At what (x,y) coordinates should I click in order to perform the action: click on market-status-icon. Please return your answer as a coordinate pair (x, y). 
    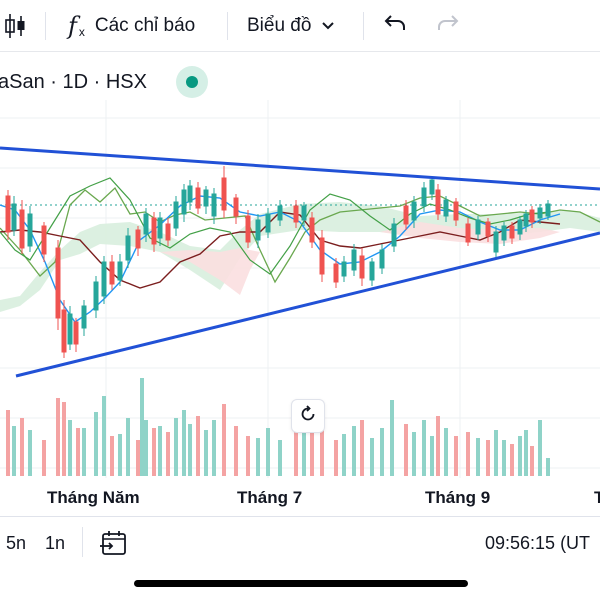
    Looking at the image, I should click on (192, 82).